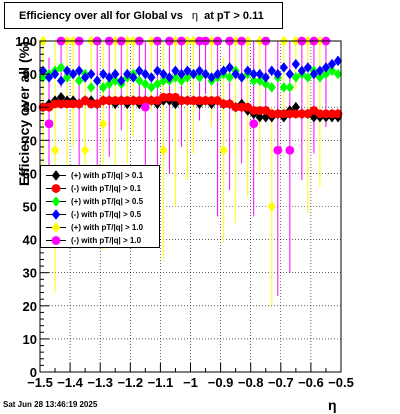 The image size is (400, 414). I want to click on legend-label: (+) with pT/|q| > 0.1, so click(107, 175).